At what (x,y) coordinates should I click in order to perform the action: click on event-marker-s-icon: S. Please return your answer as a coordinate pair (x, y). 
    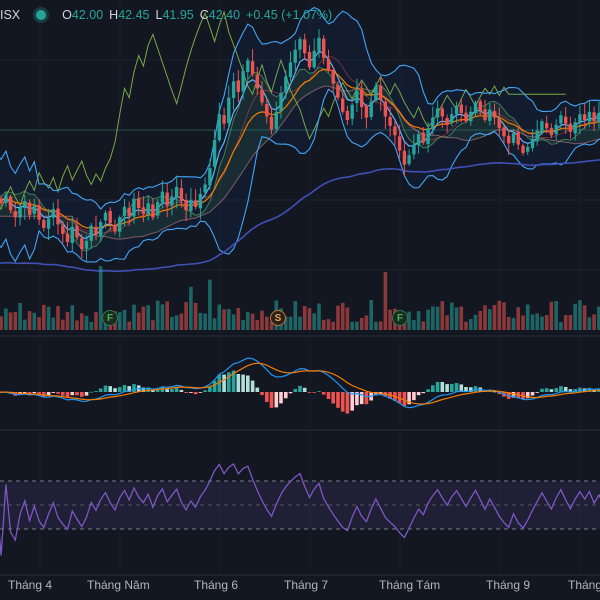
    Looking at the image, I should click on (278, 318).